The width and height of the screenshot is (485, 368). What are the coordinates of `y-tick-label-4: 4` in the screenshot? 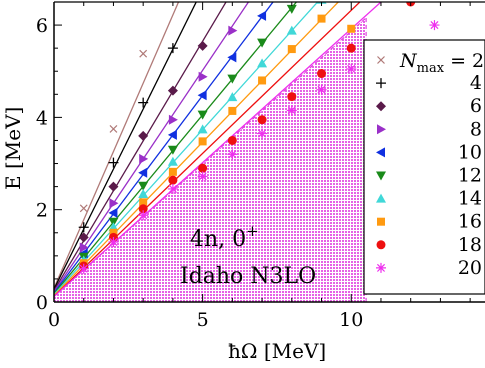 It's located at (42, 118).